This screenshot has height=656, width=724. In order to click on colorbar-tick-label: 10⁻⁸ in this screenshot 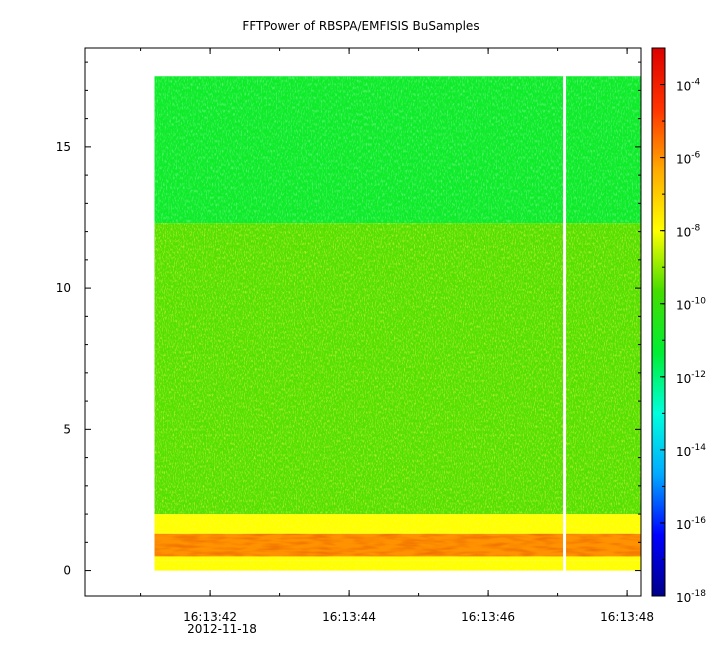, I will do `click(688, 232)`.